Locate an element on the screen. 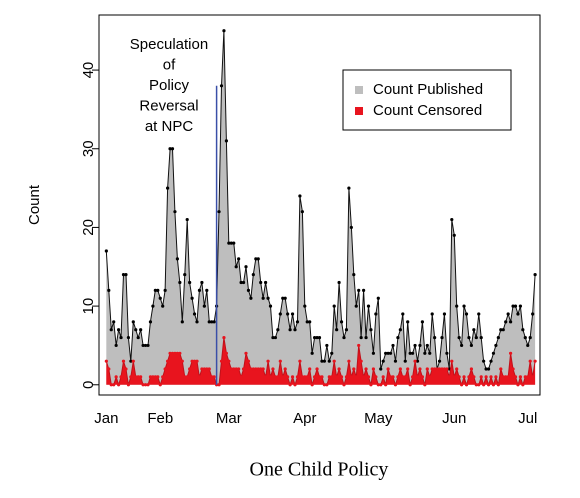 This screenshot has width=580, height=498. annotation-text: at NPC is located at coordinates (169, 126).